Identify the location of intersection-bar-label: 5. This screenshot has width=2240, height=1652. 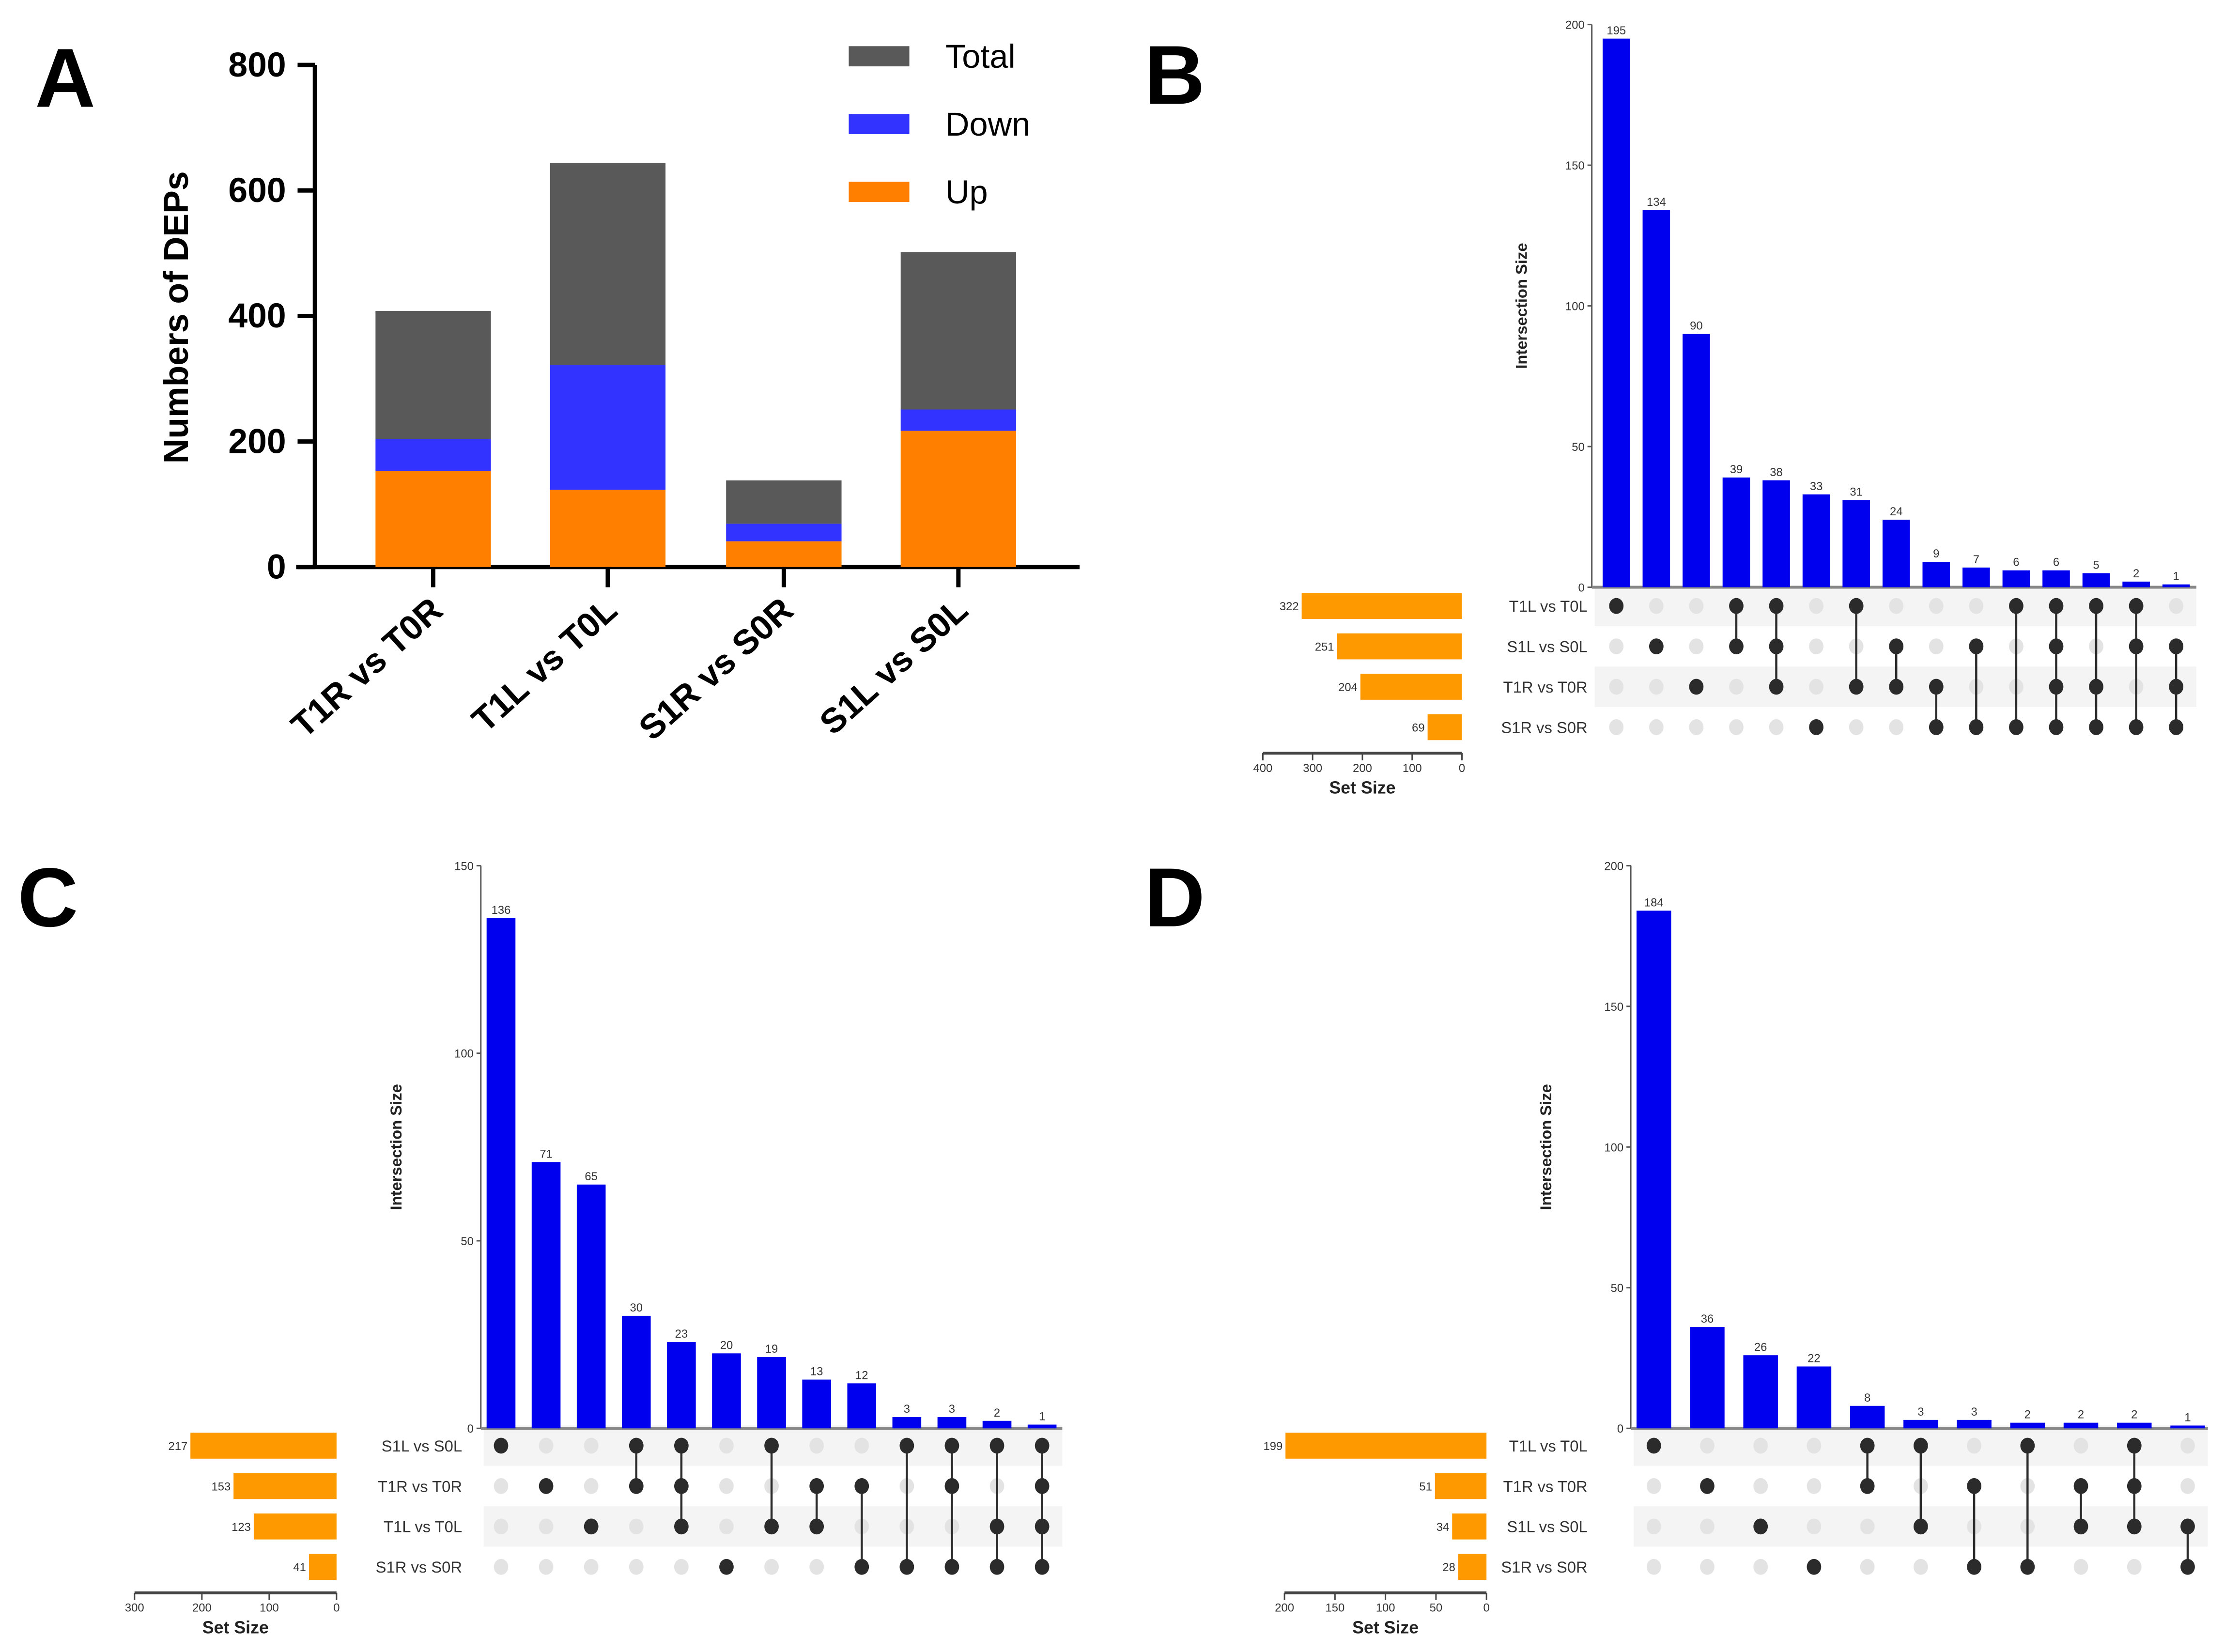
(2096, 565).